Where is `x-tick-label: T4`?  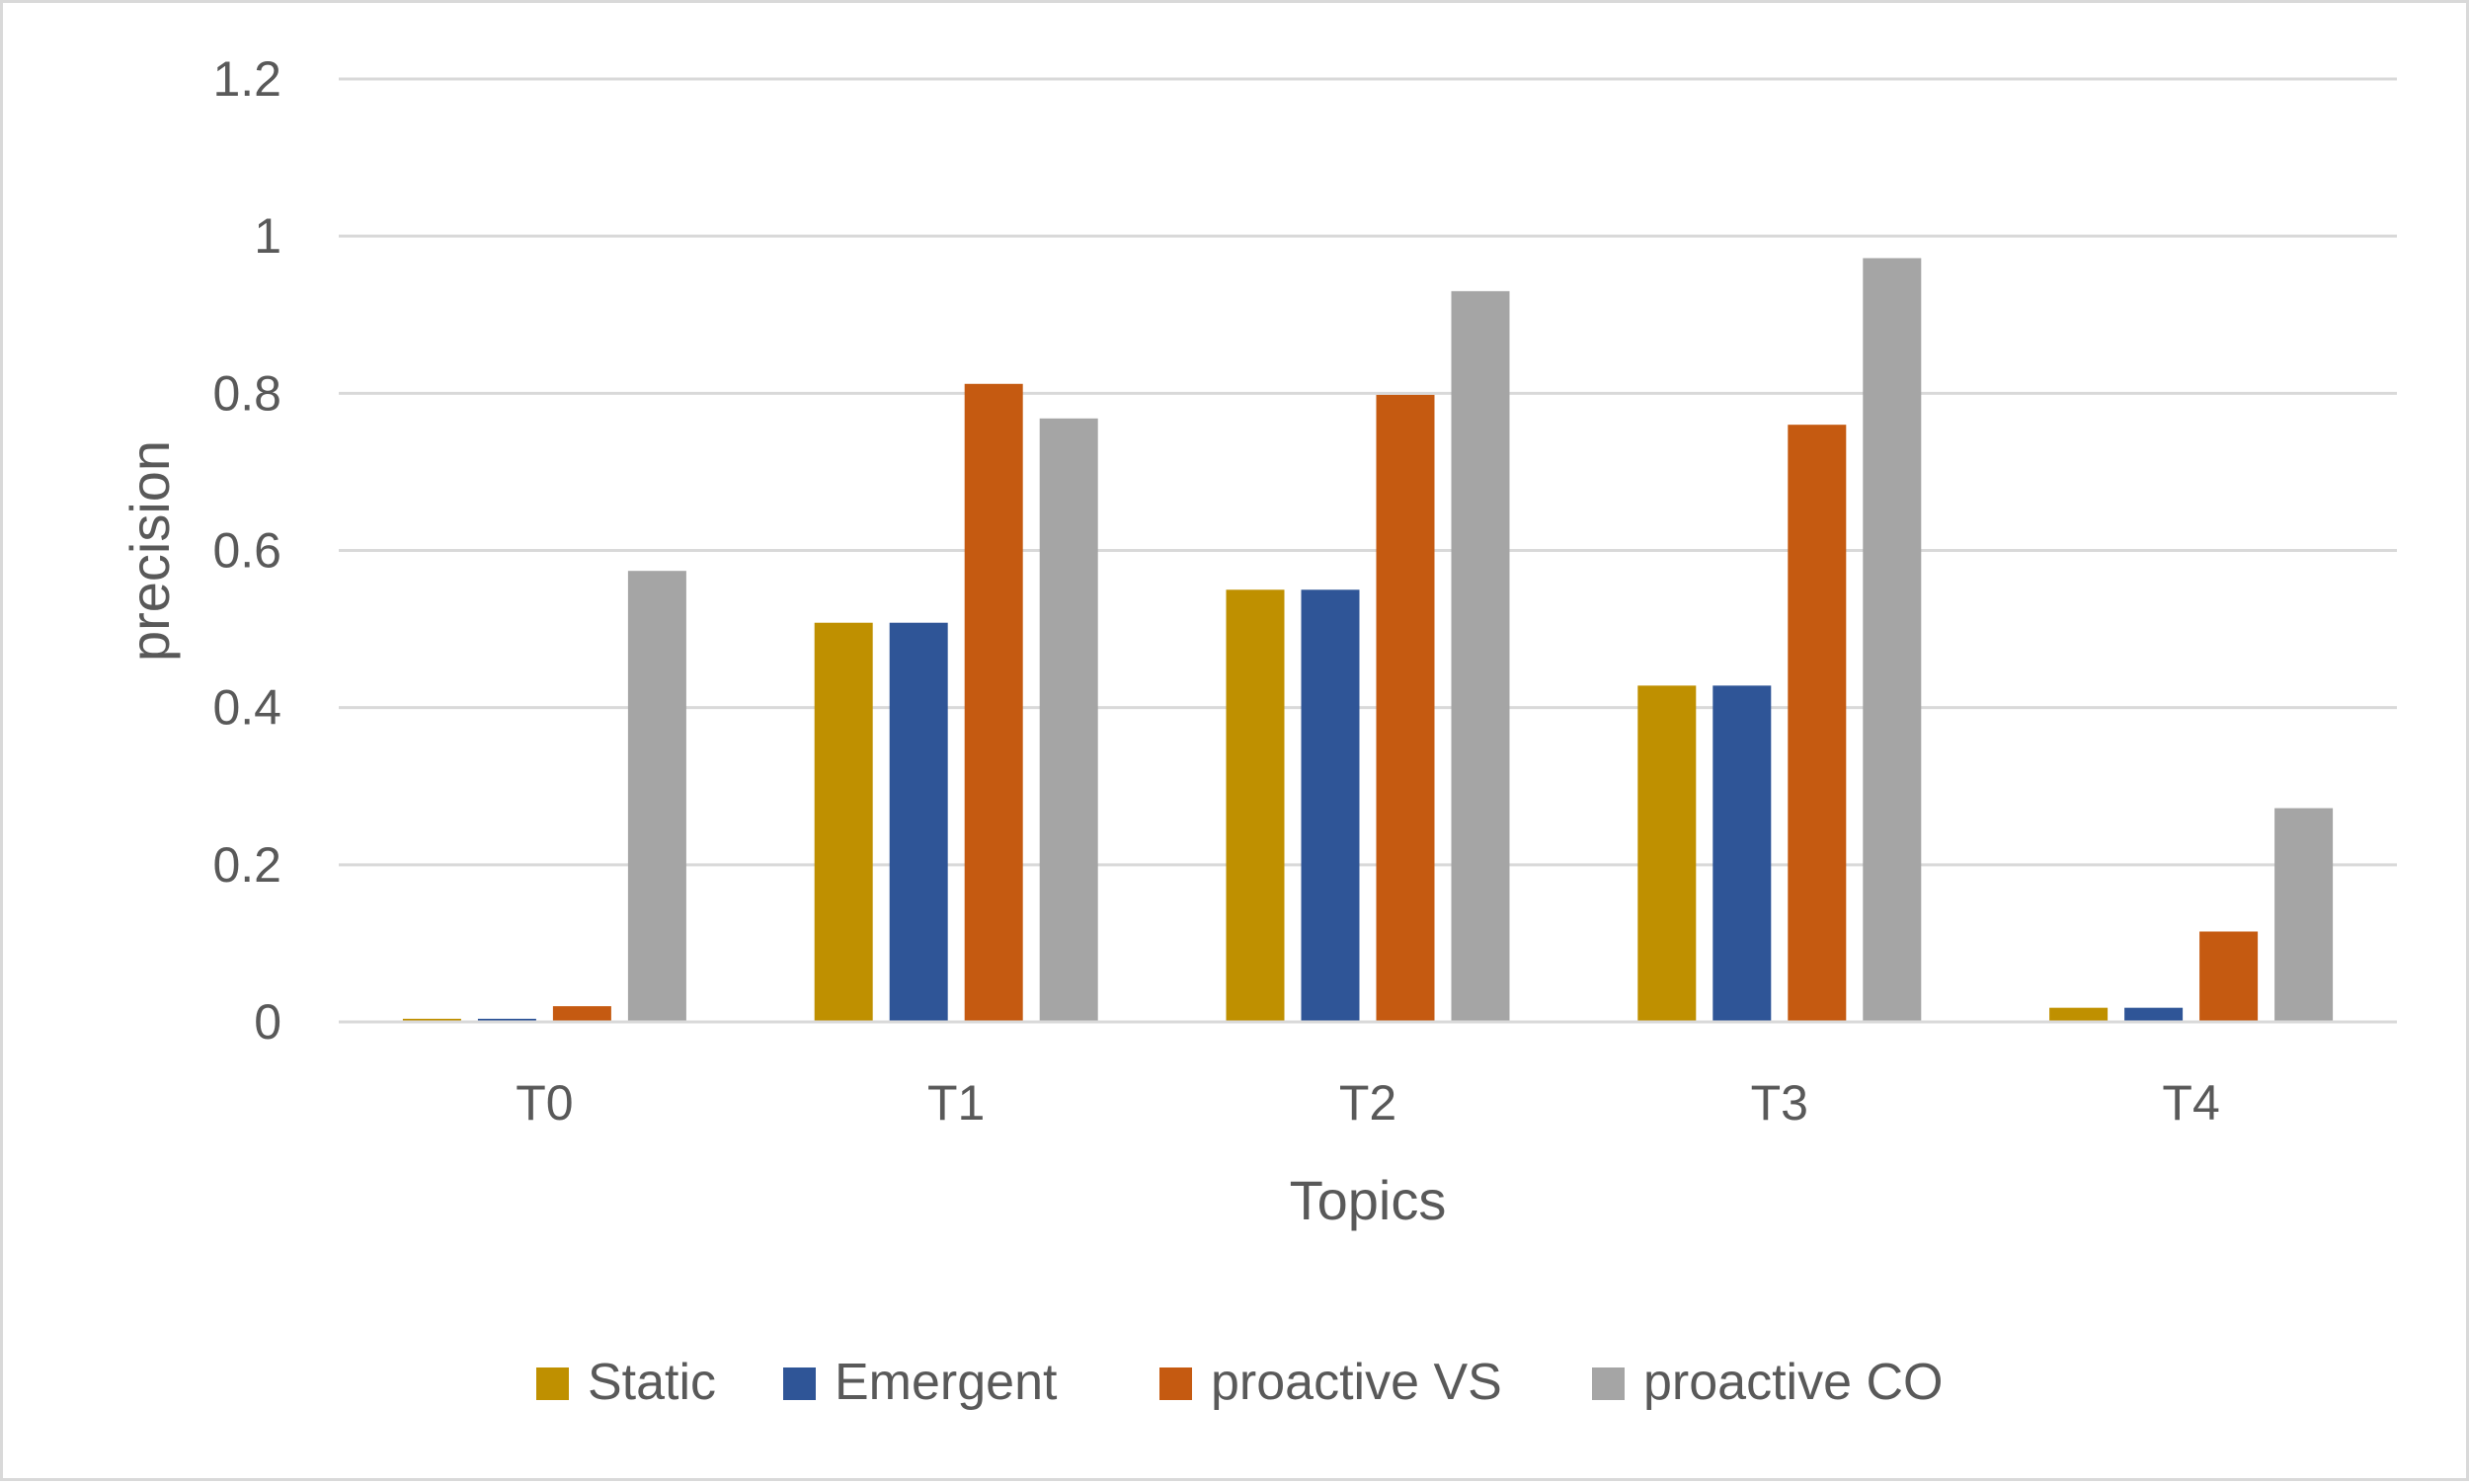
x-tick-label: T4 is located at coordinates (2190, 1103).